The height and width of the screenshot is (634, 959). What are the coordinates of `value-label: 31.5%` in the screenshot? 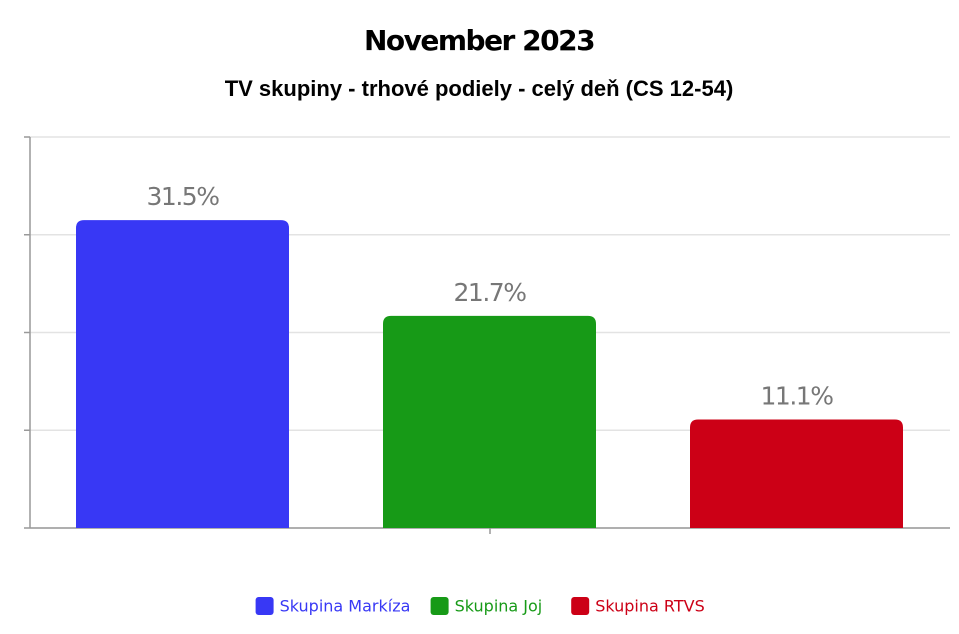 It's located at (183, 196).